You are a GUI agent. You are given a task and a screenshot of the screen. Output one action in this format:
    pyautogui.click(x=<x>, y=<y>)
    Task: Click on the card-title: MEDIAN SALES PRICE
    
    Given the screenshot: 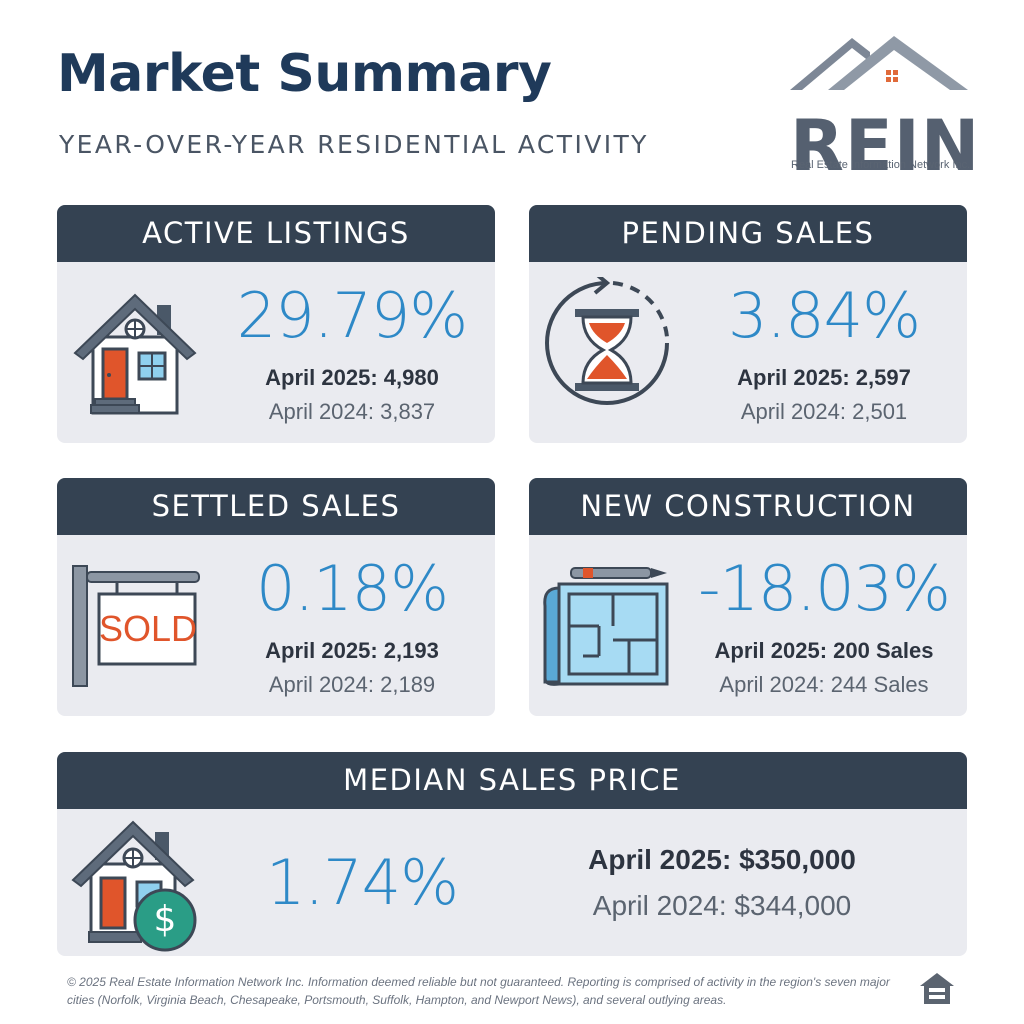 What is the action you would take?
    pyautogui.click(x=512, y=780)
    